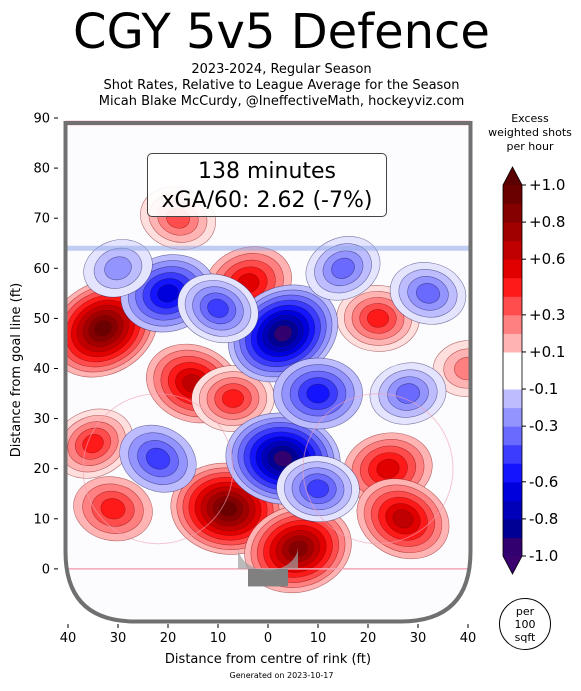  What do you see at coordinates (530, 146) in the screenshot?
I see `colorbar-title-line-3: per hour` at bounding box center [530, 146].